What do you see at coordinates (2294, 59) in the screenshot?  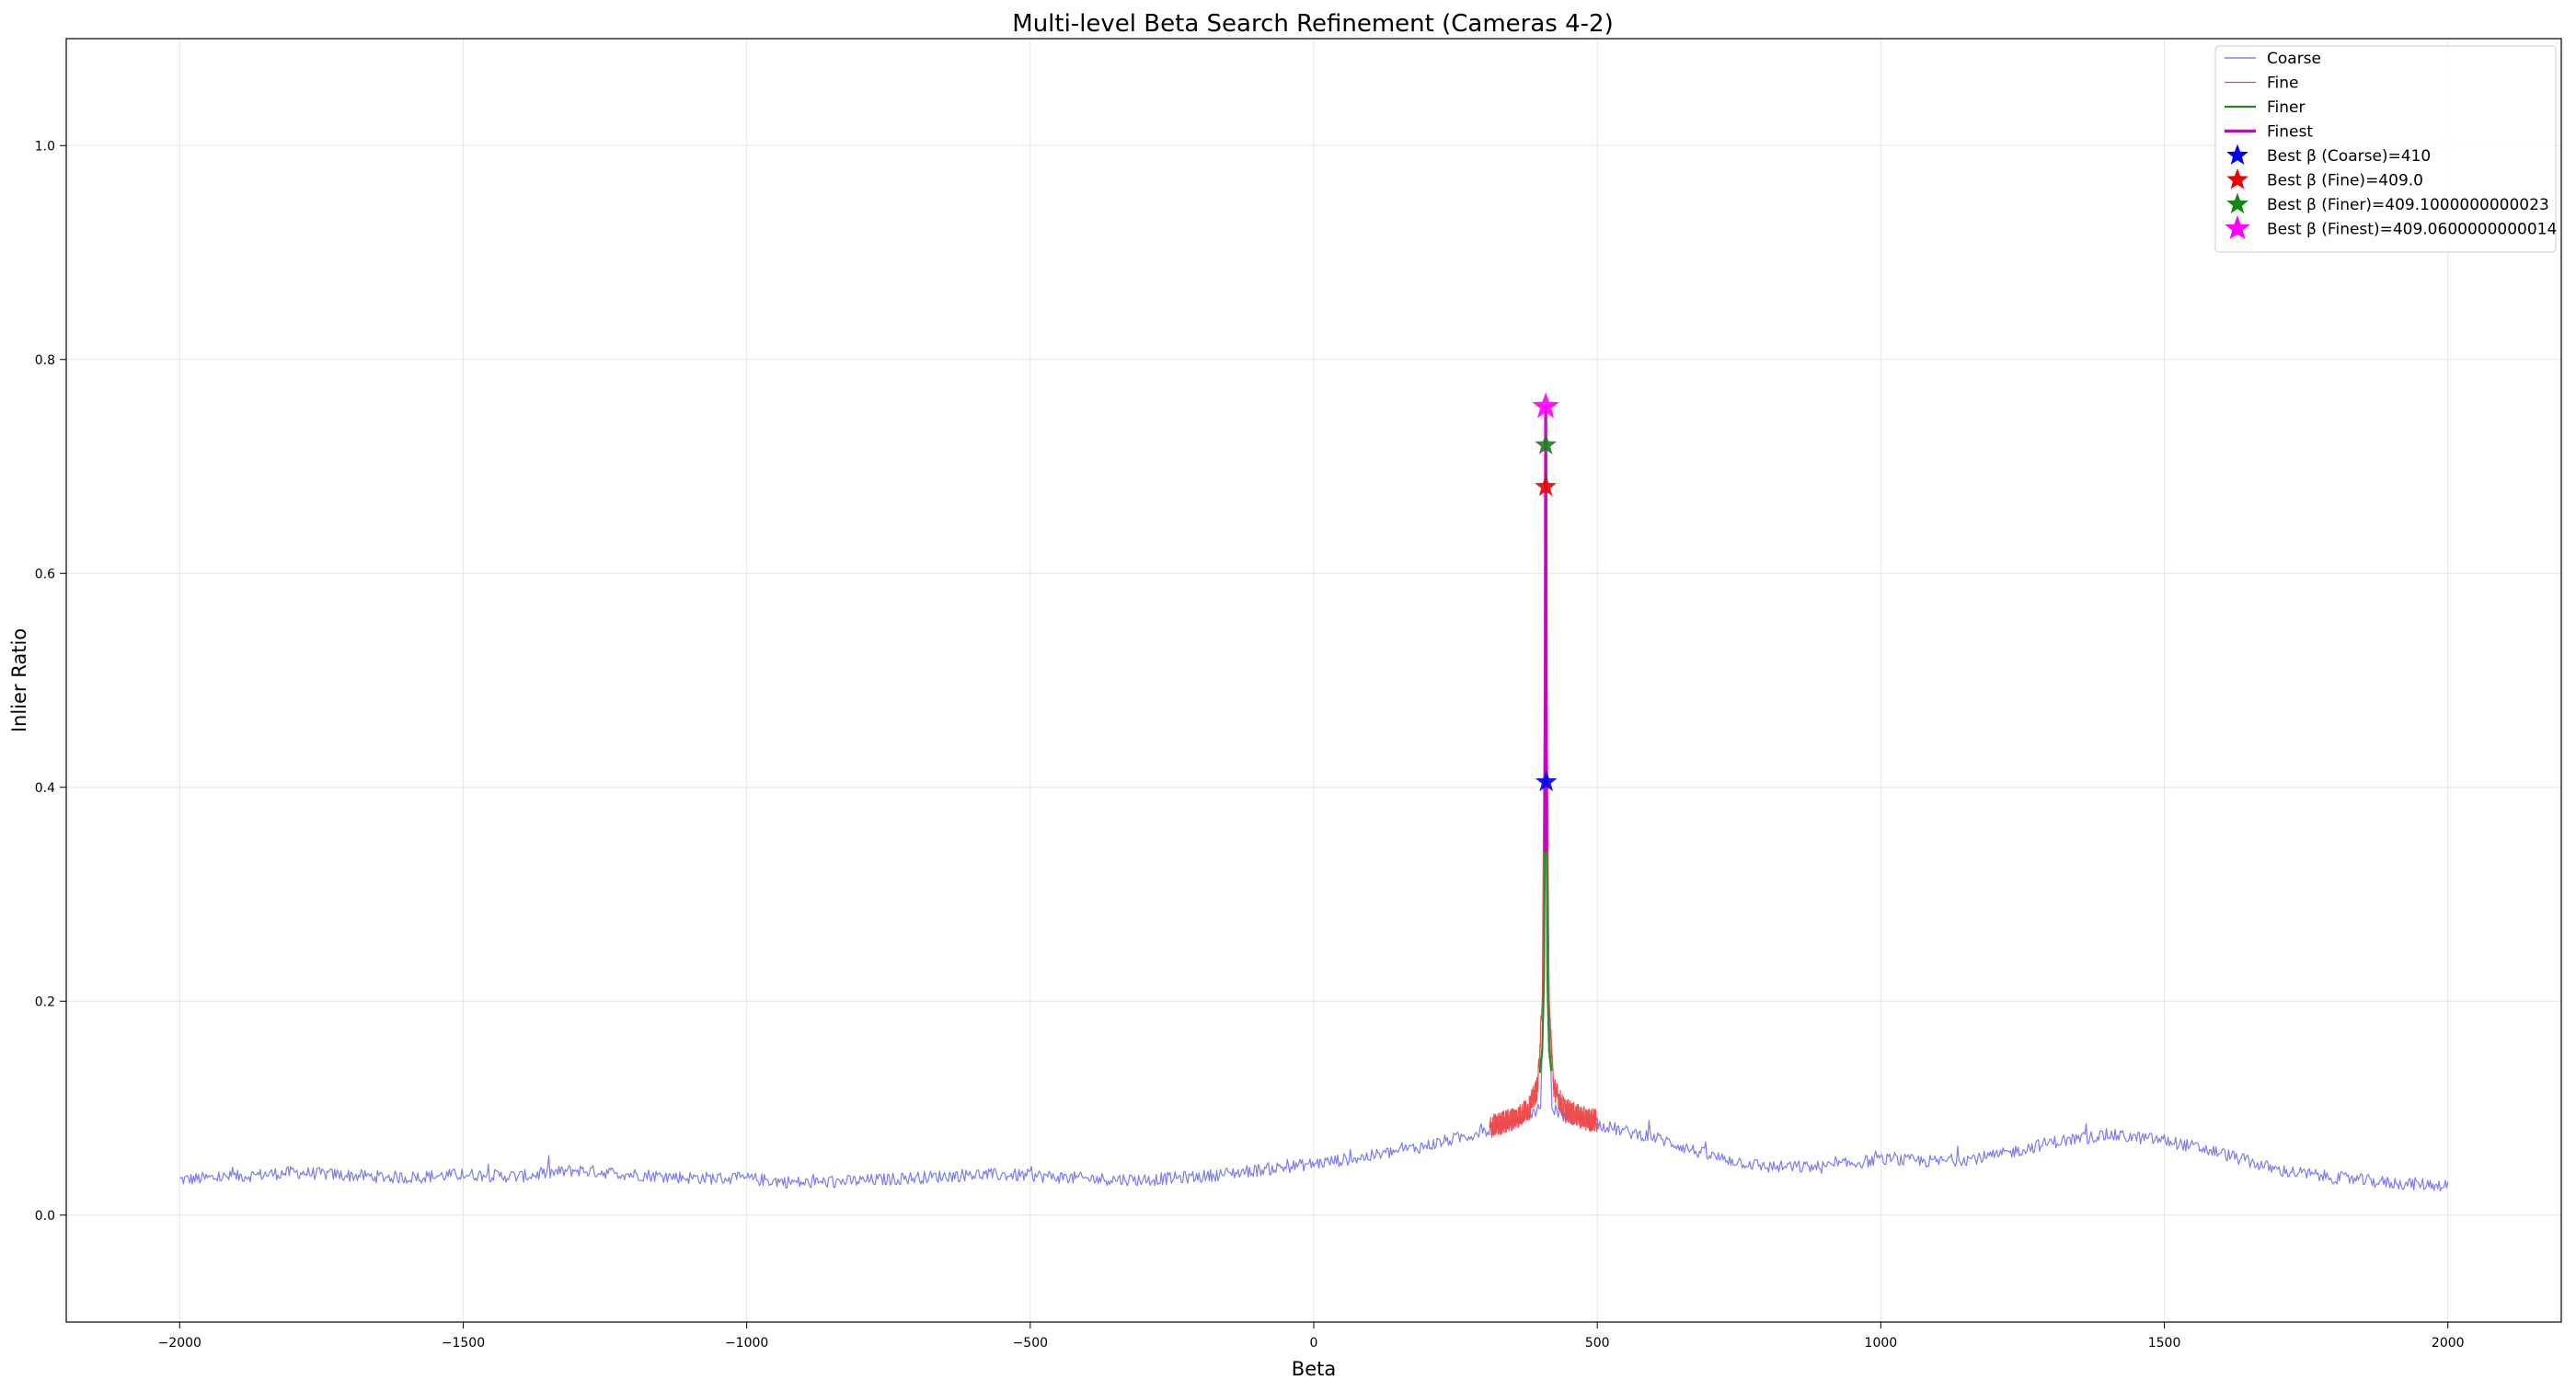 I see `legend-label: Coarse` at bounding box center [2294, 59].